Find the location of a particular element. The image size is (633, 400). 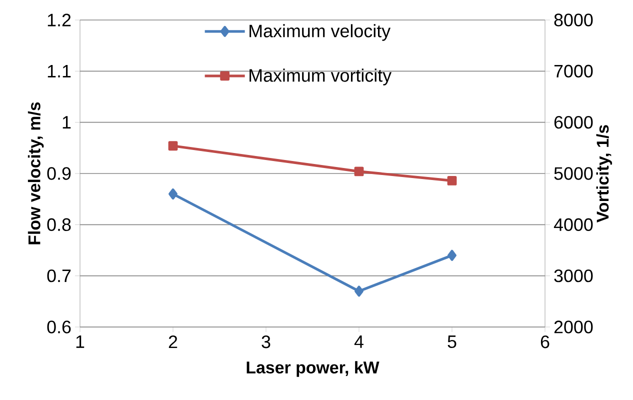

x-tick-label: 2 is located at coordinates (173, 342).